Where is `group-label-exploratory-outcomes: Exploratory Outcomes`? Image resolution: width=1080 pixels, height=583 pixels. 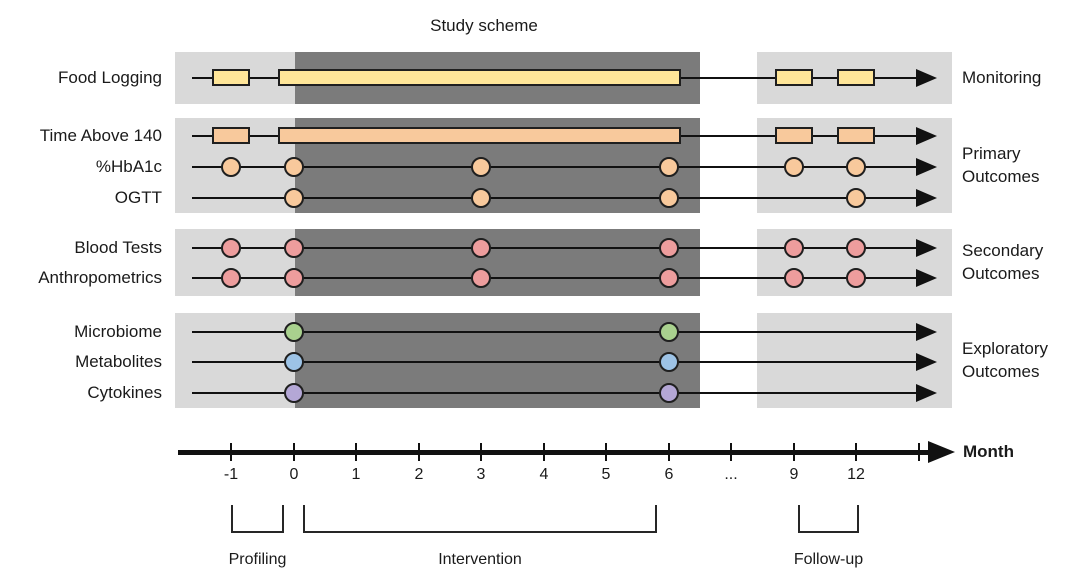
group-label-exploratory-outcomes: Exploratory Outcomes is located at coordinates (1005, 360).